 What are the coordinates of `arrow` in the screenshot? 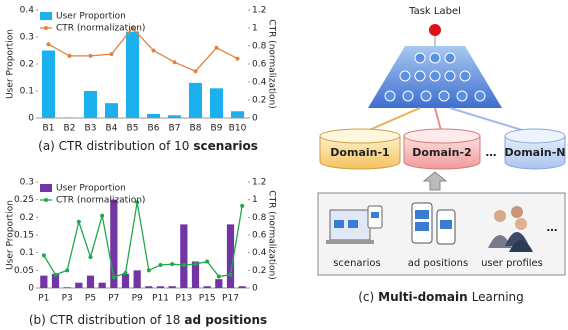 It's located at (435, 181).